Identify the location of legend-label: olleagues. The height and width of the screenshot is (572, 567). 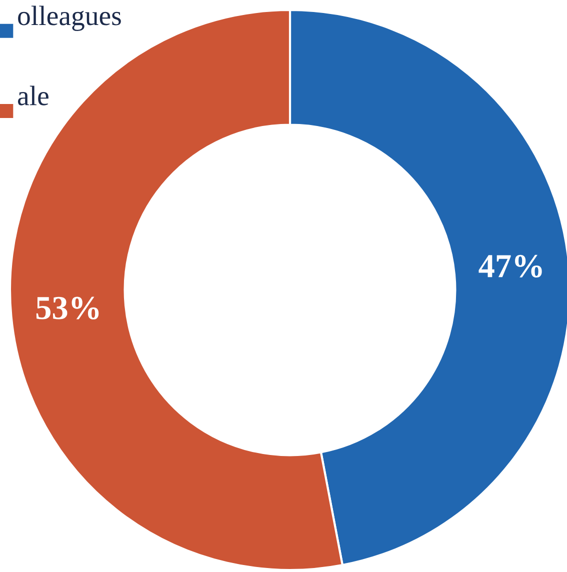
(69, 18).